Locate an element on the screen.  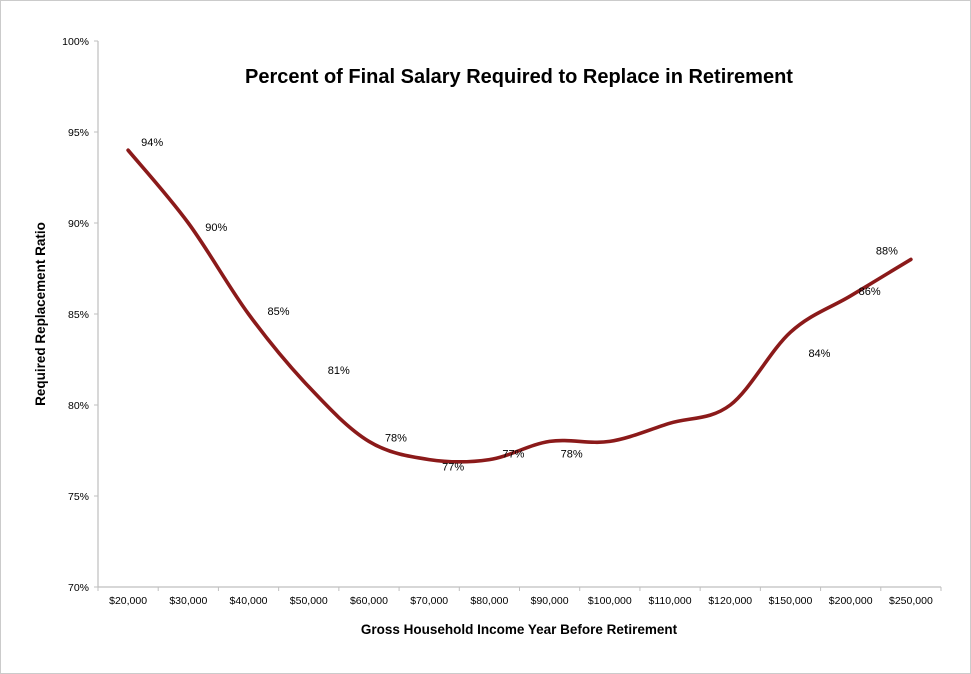
data-label: 84% is located at coordinates (819, 354).